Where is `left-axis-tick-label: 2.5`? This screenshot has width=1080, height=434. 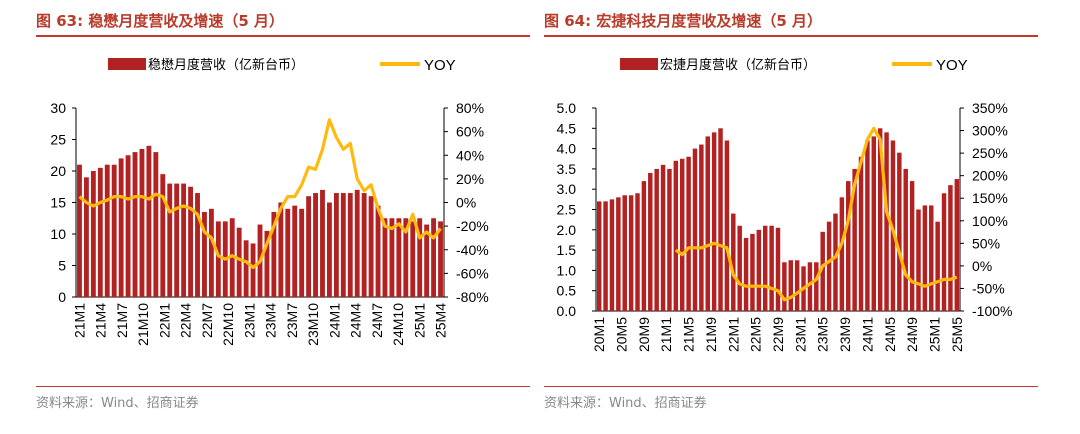
left-axis-tick-label: 2.5 is located at coordinates (567, 210).